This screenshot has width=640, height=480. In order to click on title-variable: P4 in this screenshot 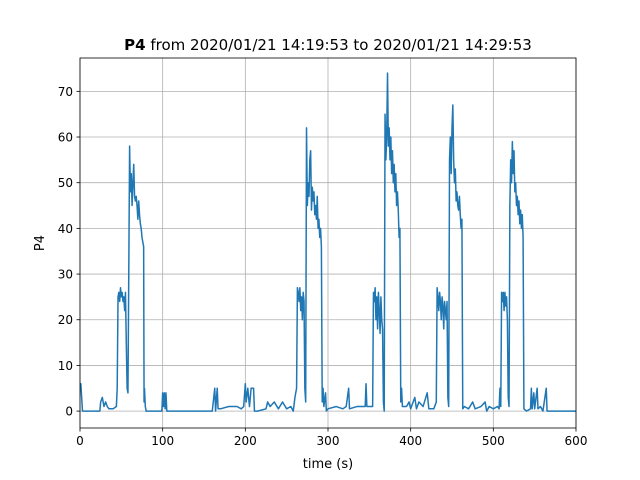, I will do `click(134, 45)`.